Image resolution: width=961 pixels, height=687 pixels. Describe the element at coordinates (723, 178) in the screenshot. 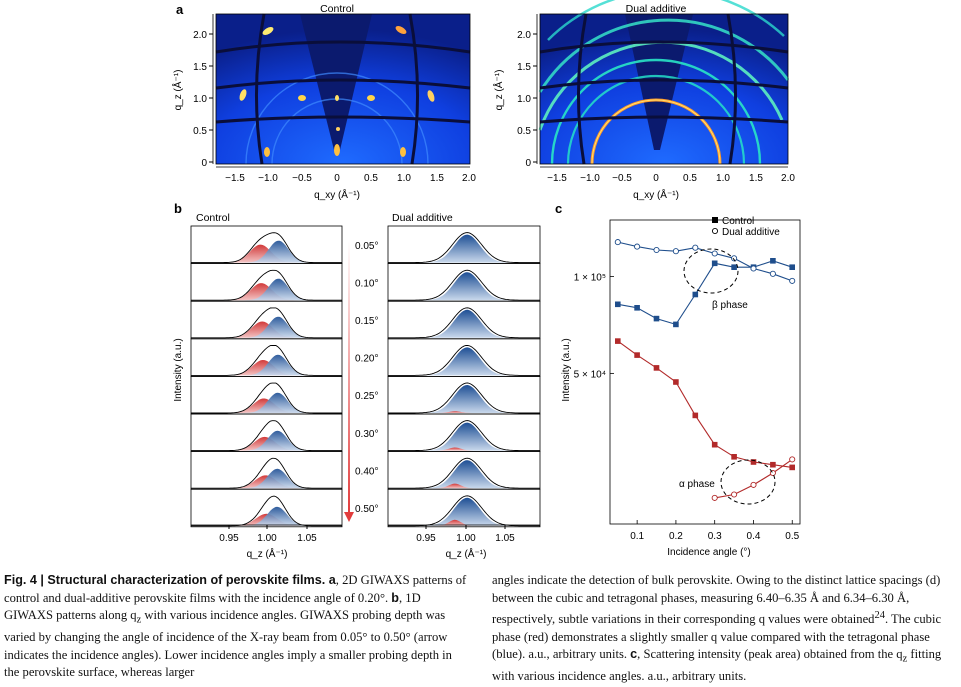

I see `xtick: 1.0` at that location.